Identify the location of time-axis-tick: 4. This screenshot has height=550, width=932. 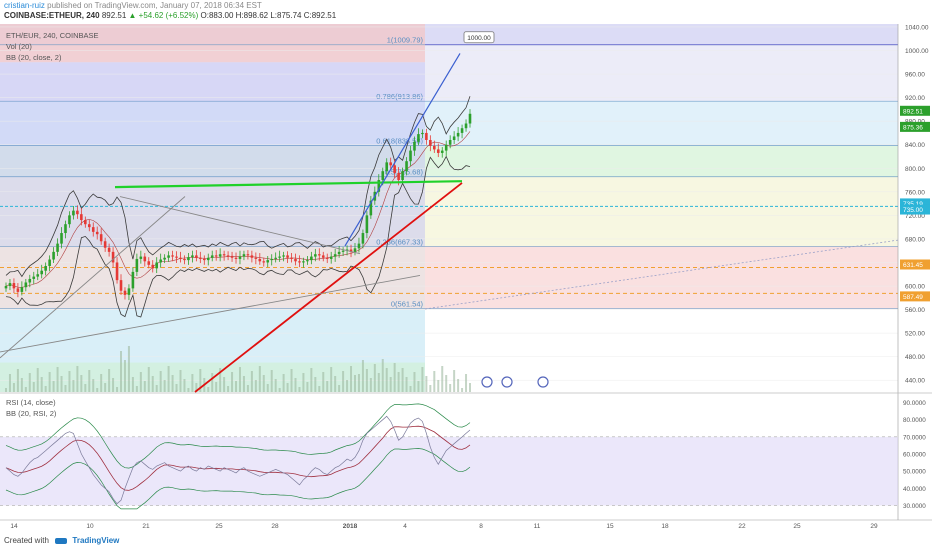
(405, 526).